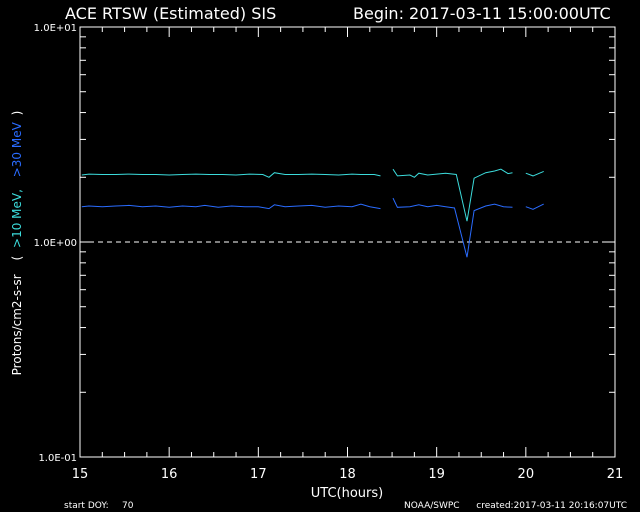 The width and height of the screenshot is (640, 512). What do you see at coordinates (17, 324) in the screenshot?
I see `y-axis-label-units: Protons/cm2-s-sr` at bounding box center [17, 324].